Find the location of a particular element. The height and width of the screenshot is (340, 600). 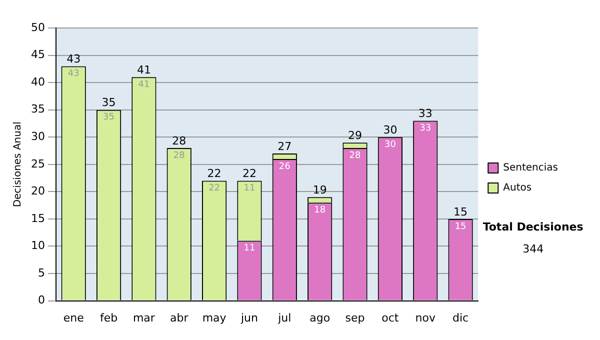

y-tick-label: 0 is located at coordinates (41, 300).